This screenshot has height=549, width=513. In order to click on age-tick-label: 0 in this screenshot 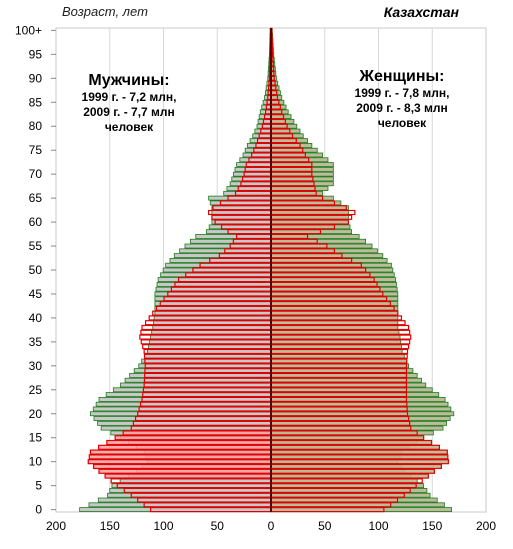, I will do `click(38, 510)`.